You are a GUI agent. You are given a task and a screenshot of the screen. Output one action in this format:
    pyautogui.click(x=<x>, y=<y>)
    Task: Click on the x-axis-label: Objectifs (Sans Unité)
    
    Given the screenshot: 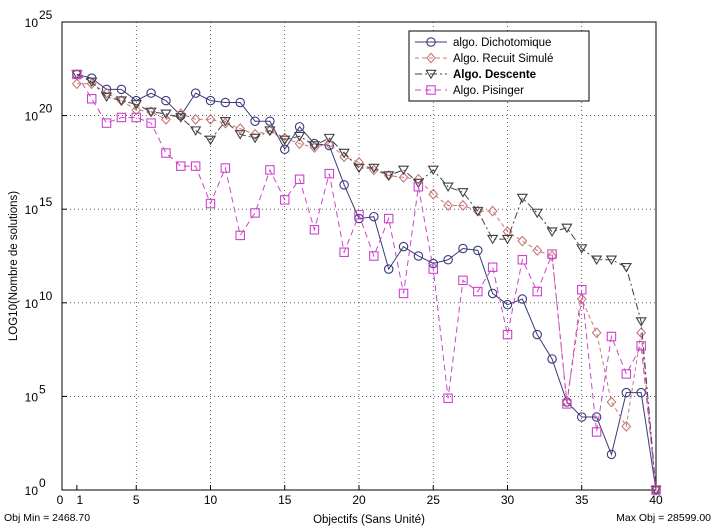 What is the action you would take?
    pyautogui.click(x=369, y=520)
    